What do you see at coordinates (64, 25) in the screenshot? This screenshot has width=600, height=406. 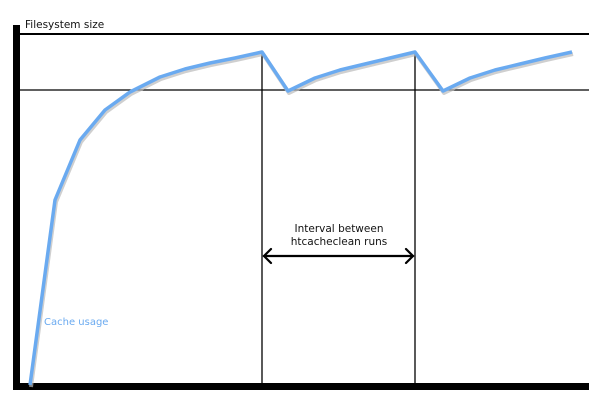 I see `y-axis-label: Filesystem size` at bounding box center [64, 25].